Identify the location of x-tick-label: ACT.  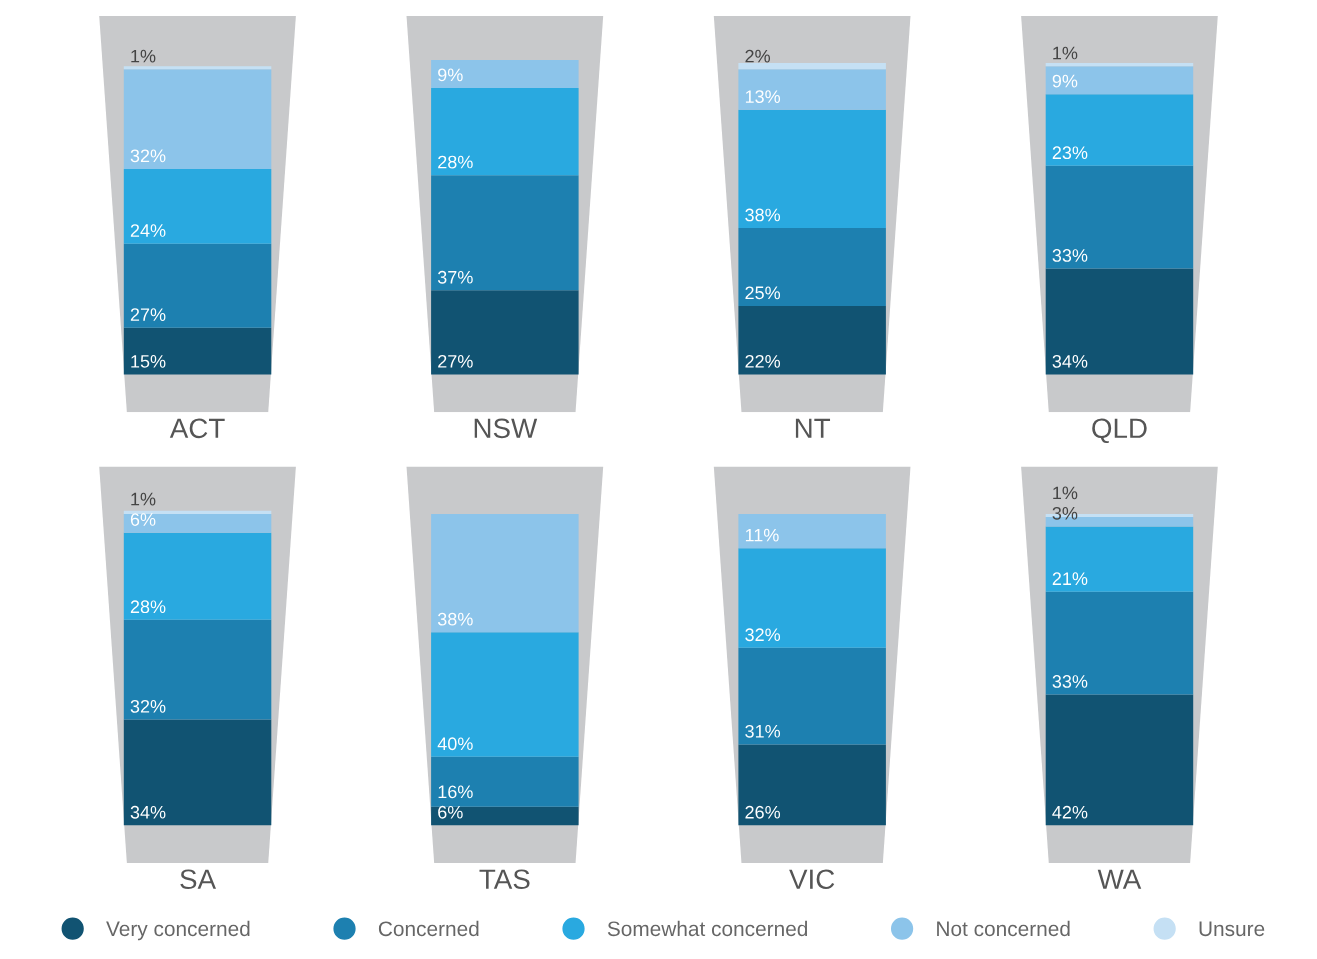
(197, 428).